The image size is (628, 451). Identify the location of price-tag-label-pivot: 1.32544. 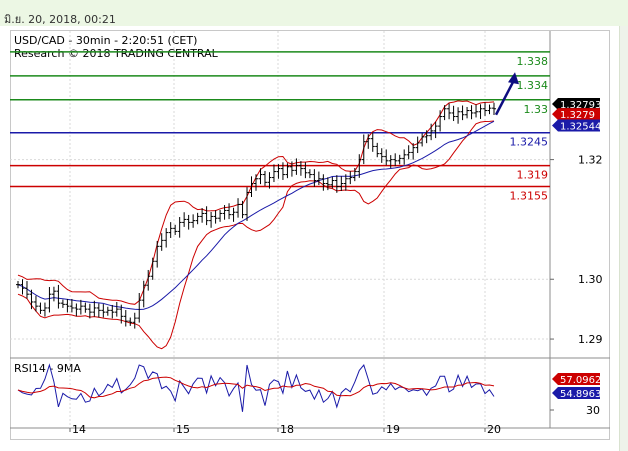
(580, 127).